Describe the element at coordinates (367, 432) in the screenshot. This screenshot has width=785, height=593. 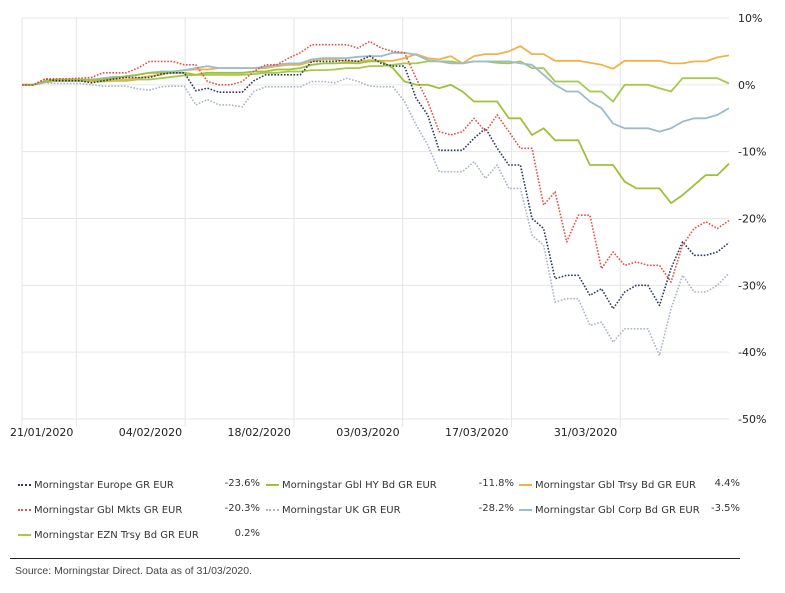
I see `x-tick-label: 03/03/2020` at that location.